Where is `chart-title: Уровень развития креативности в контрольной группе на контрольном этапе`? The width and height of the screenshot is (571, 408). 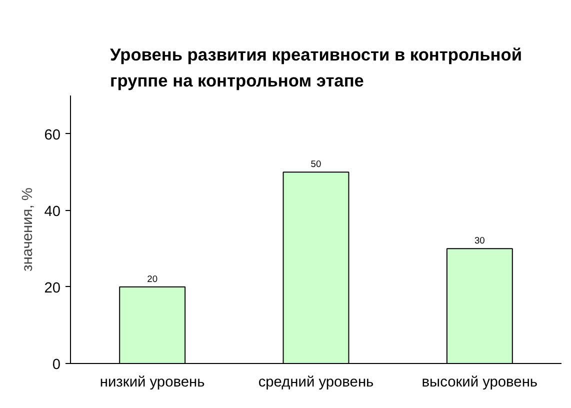
chart-title: Уровень развития креативности в контрольной группе на контрольном этапе is located at coordinates (316, 67).